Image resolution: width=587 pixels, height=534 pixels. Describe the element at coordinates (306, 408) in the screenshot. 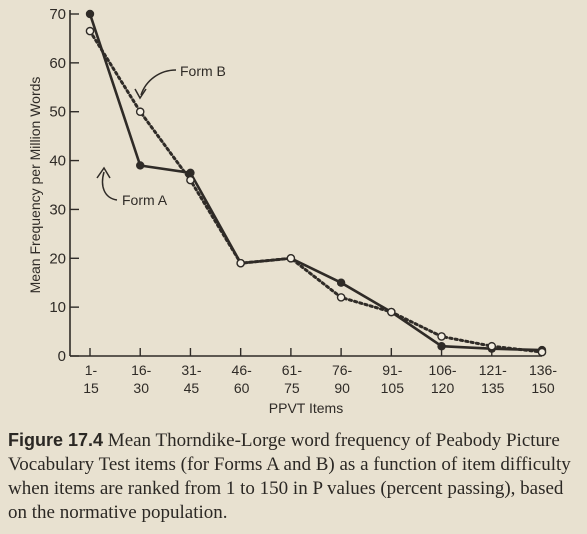

I see `x-axis-title: PPVT Items` at that location.